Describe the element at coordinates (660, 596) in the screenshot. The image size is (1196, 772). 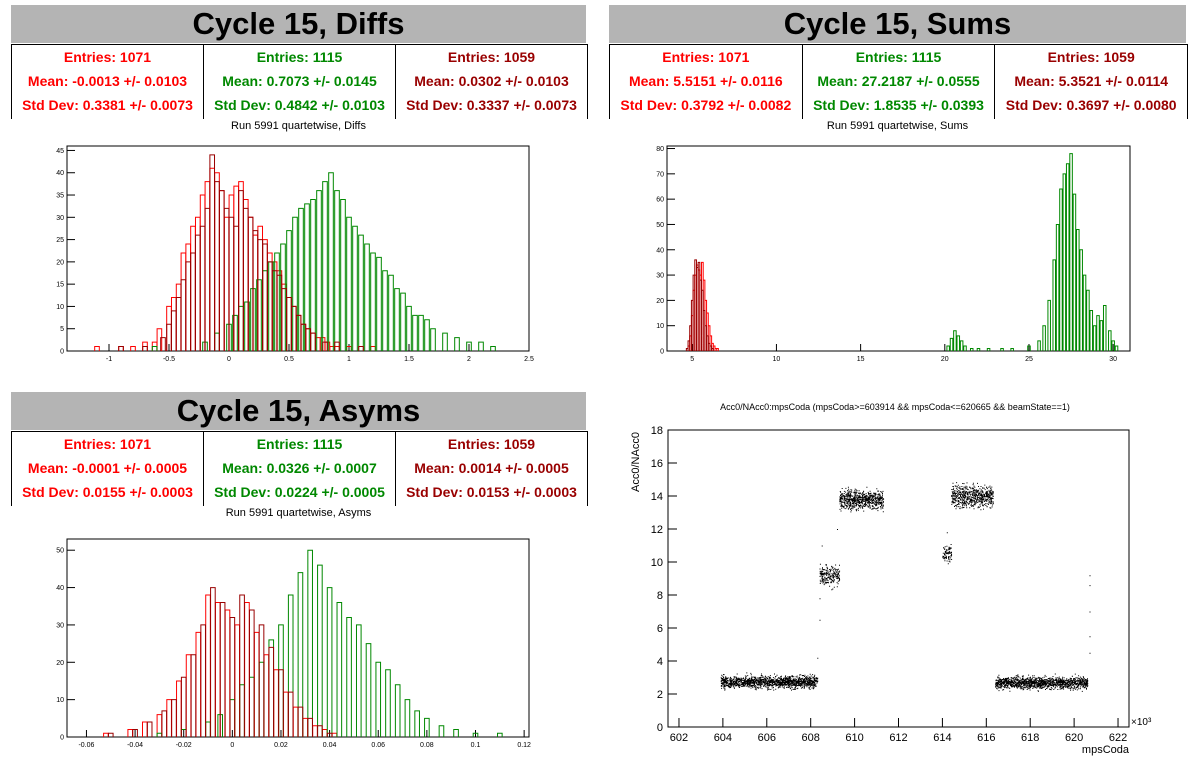
I see `y-tick-label: 8` at that location.